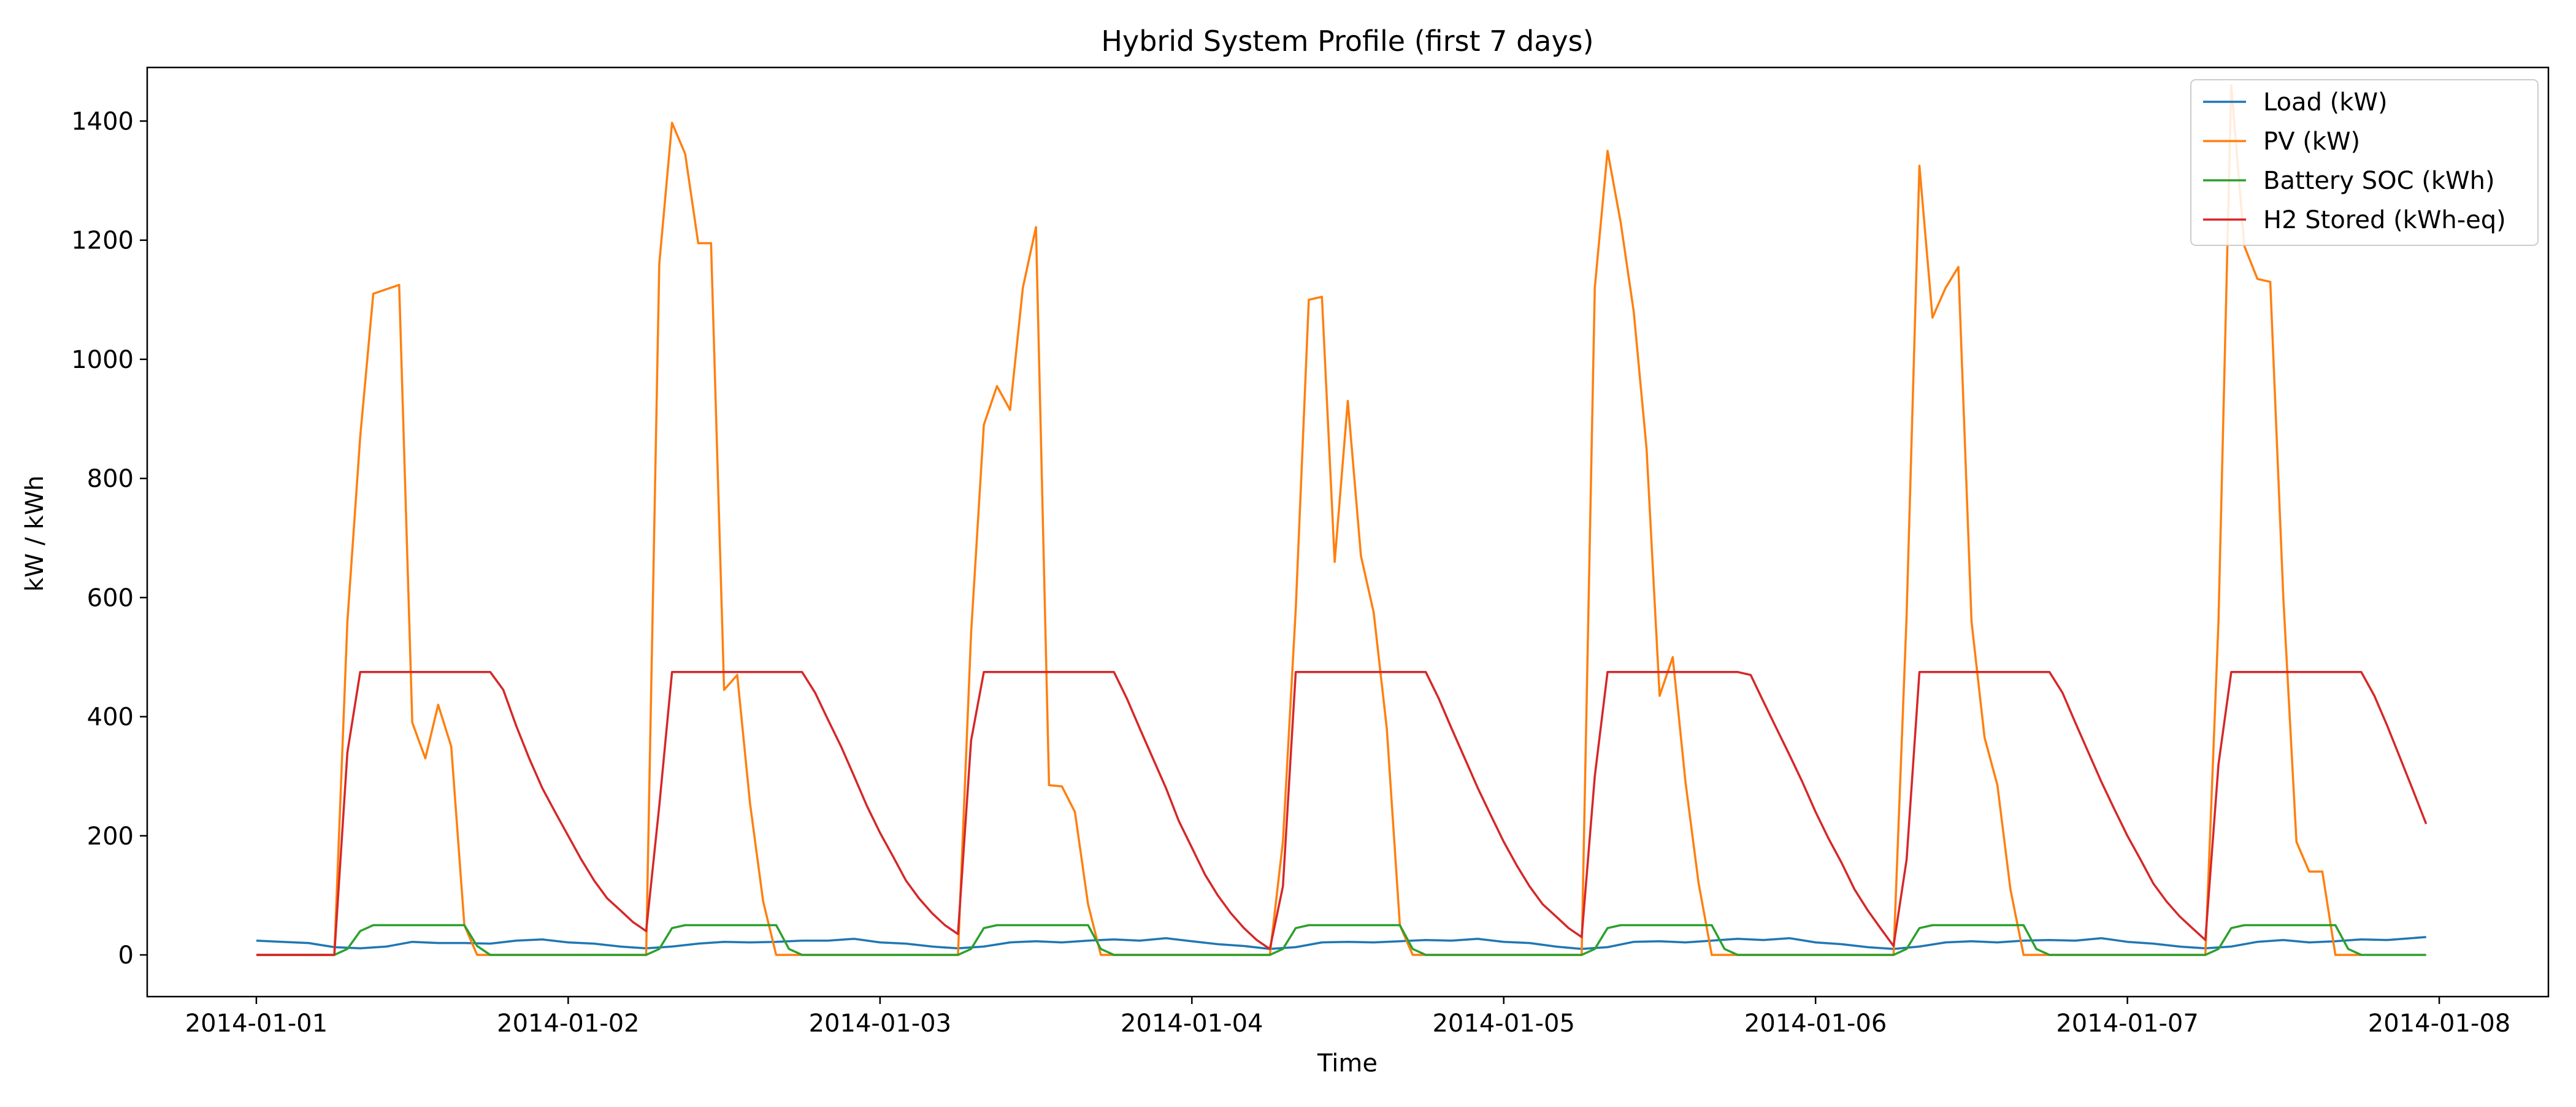 This screenshot has height=1107, width=2576. I want to click on x-tick-label: 2014-01-06, so click(1815, 1023).